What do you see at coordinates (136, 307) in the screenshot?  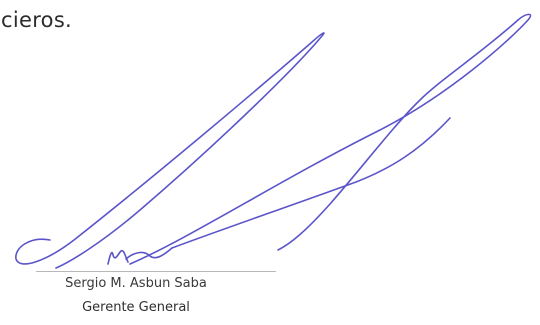 I see `signer-title: Gerente General` at bounding box center [136, 307].